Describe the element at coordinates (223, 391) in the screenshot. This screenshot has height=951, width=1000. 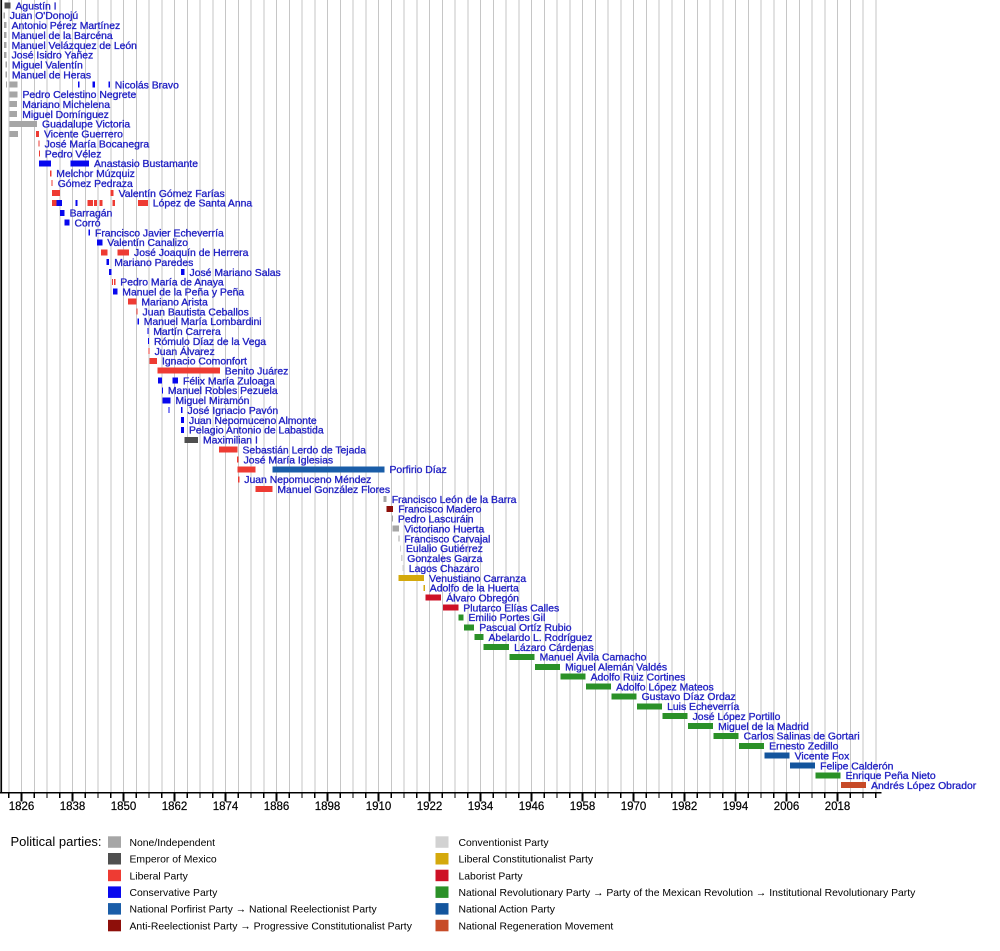
I see `svg-text: Manuel Robles Pezuela` at that location.